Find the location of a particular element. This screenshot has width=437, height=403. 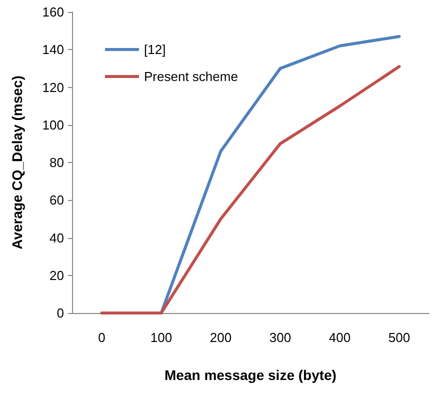

y-tick-label: 20 is located at coordinates (57, 275).